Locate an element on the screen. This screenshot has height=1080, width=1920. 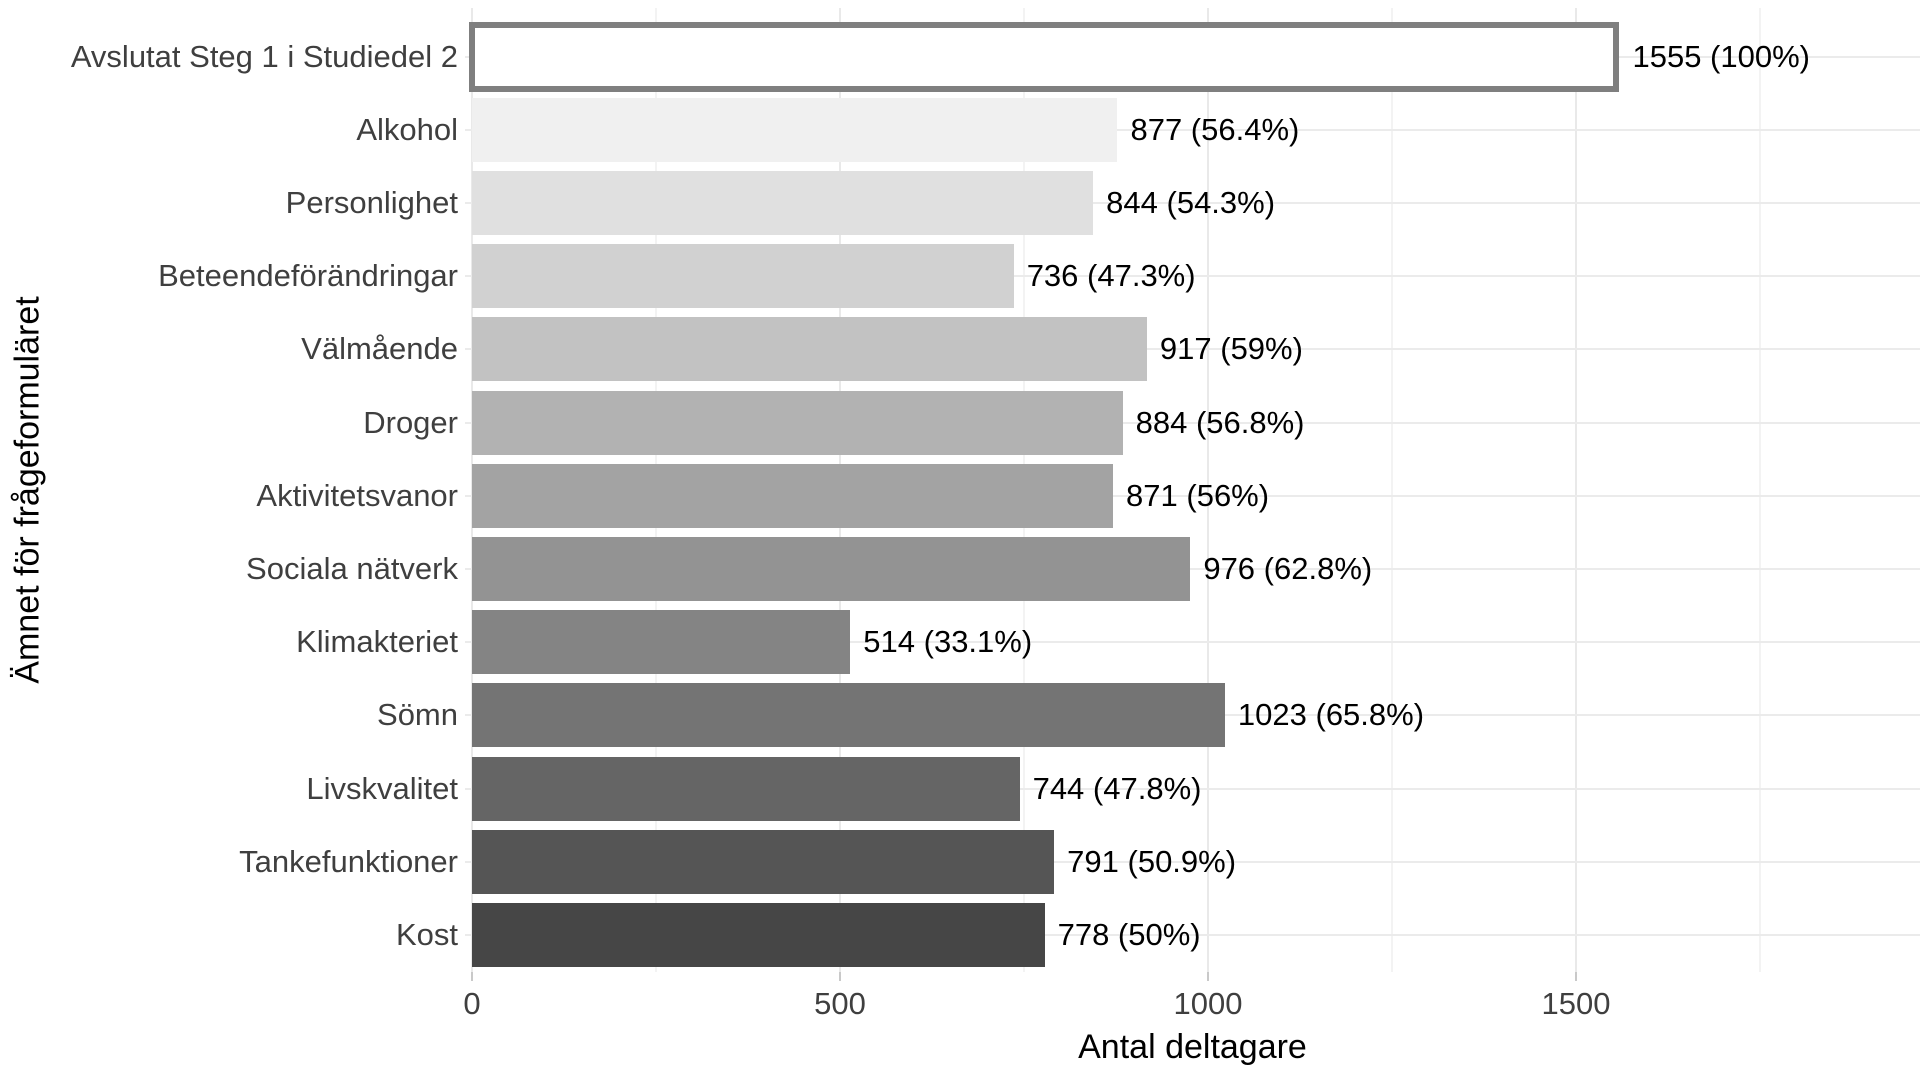
category-label: Klimakteriet is located at coordinates (377, 642).